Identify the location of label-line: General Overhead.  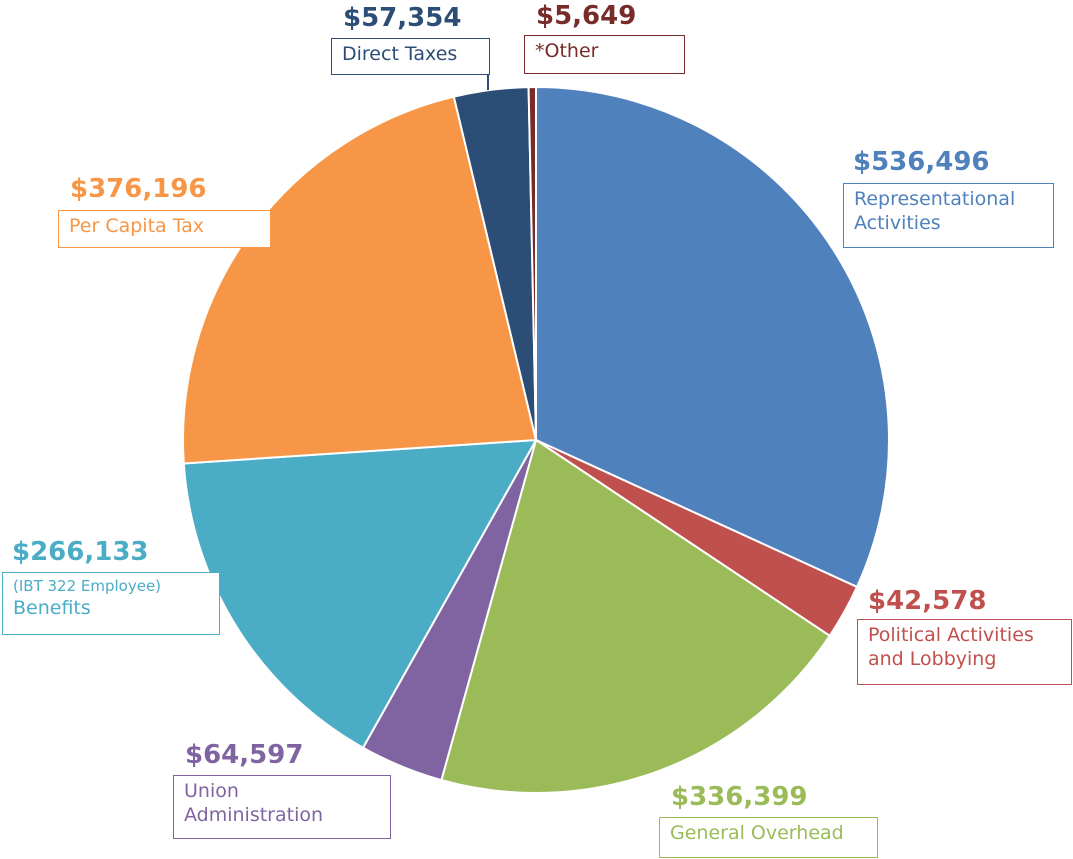
(757, 833).